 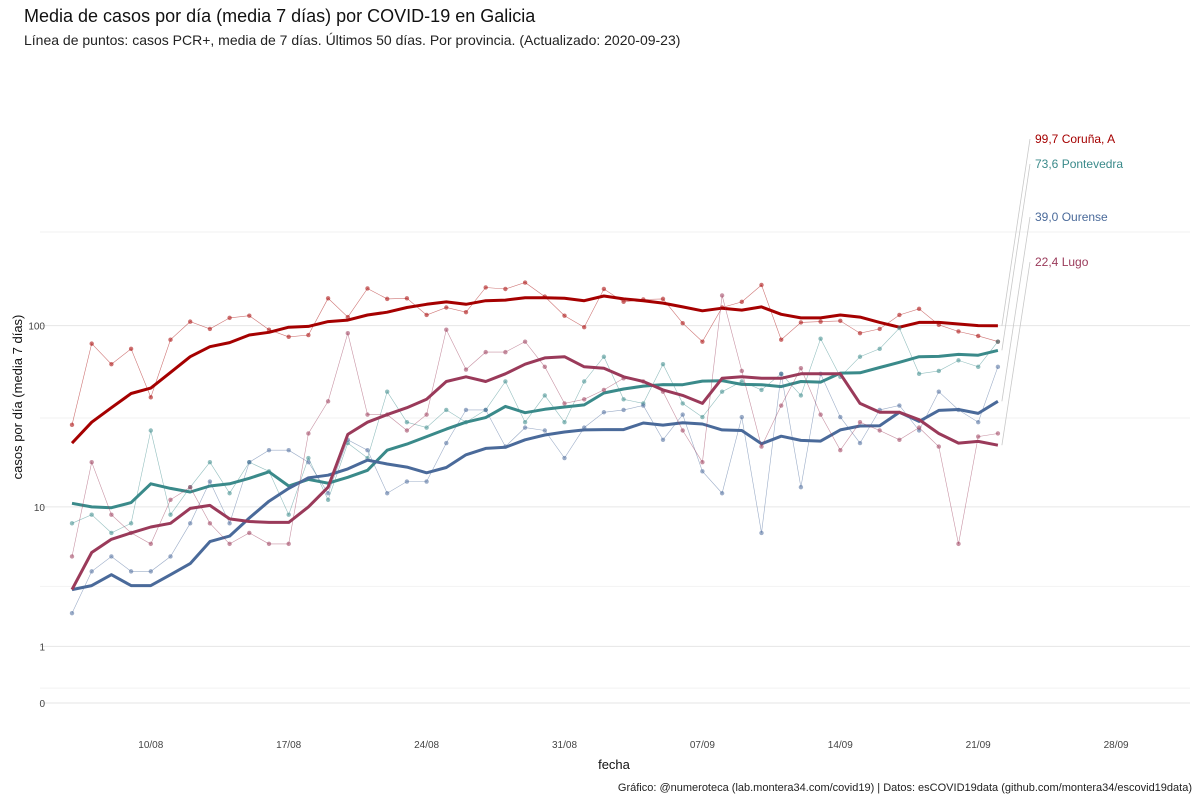 I want to click on x-tick-label: 10/08, so click(x=150, y=745).